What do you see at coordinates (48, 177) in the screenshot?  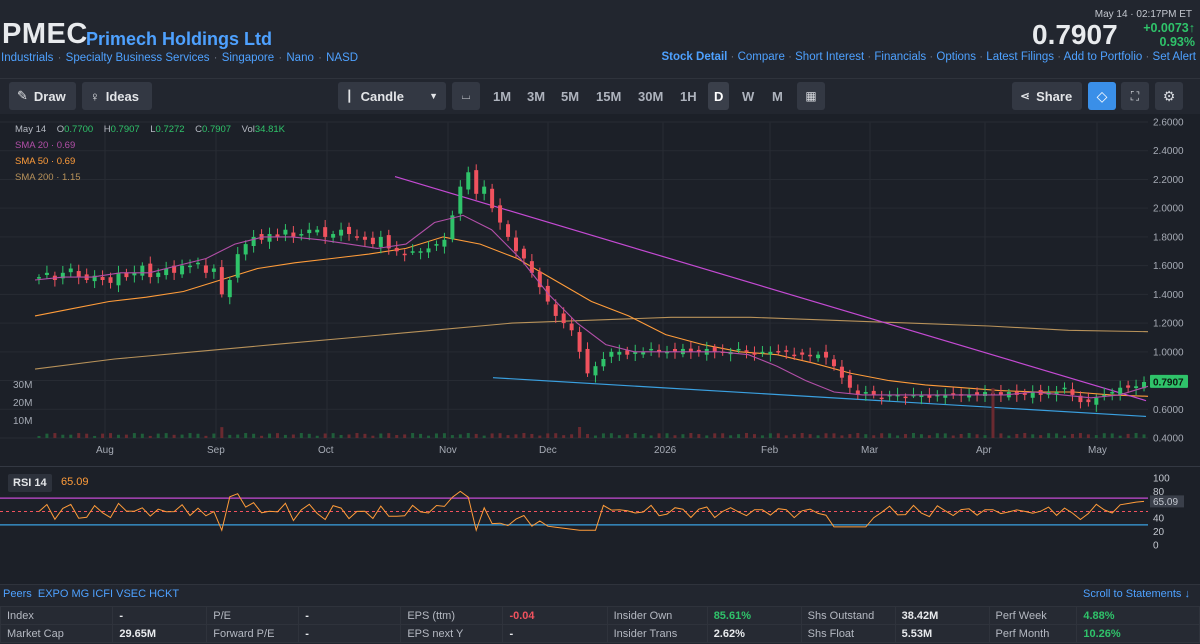 I see `sma200-legend: SMA 200 · 1.15` at bounding box center [48, 177].